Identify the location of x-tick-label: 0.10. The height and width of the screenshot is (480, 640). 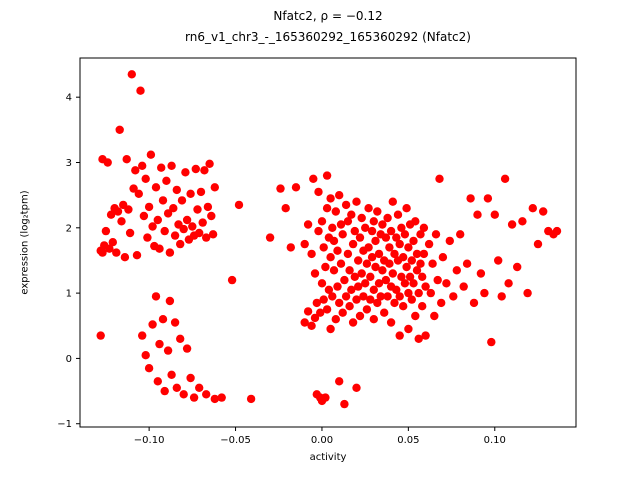
(495, 440).